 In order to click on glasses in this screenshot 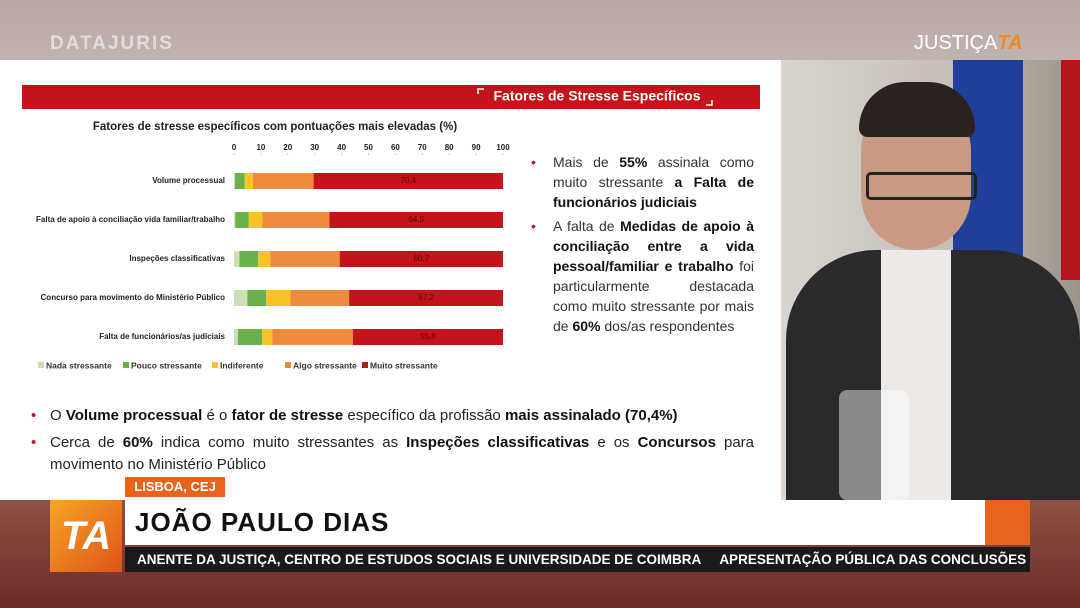, I will do `click(921, 186)`.